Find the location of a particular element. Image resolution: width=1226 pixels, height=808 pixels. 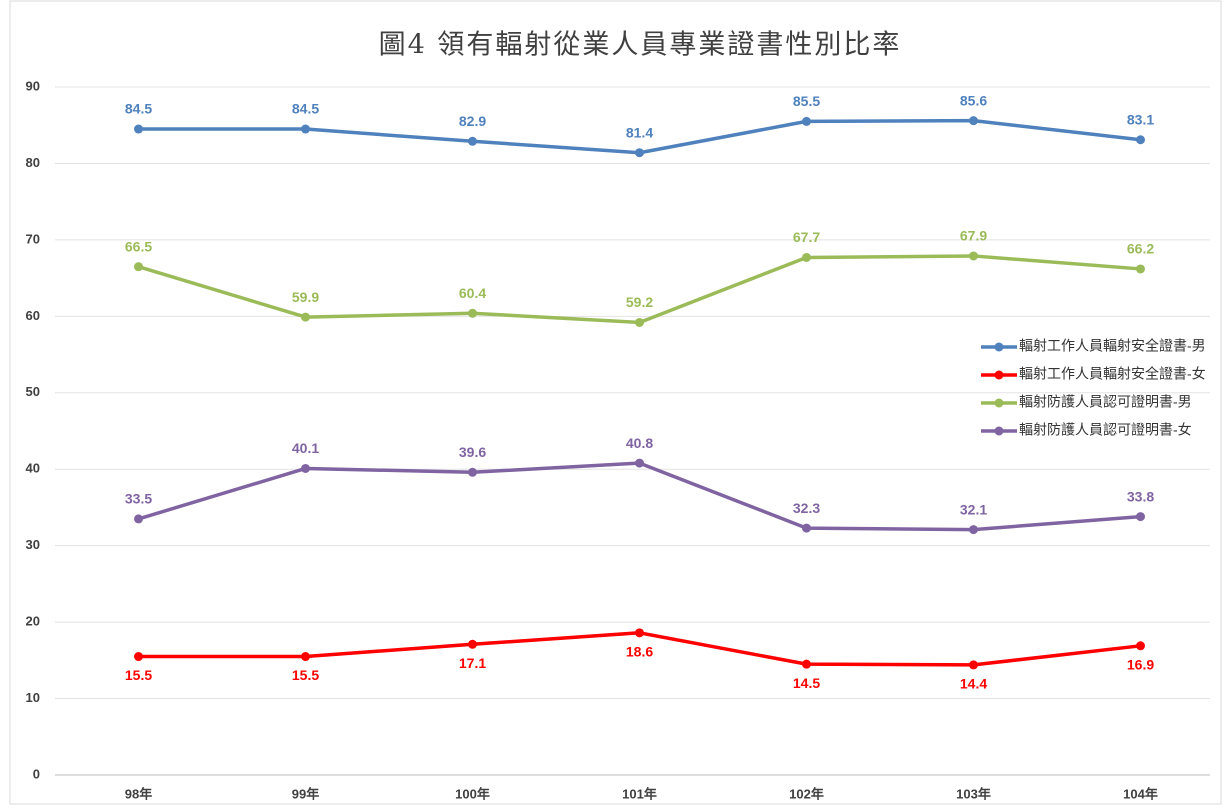

data-label: 82.9 is located at coordinates (472, 121).